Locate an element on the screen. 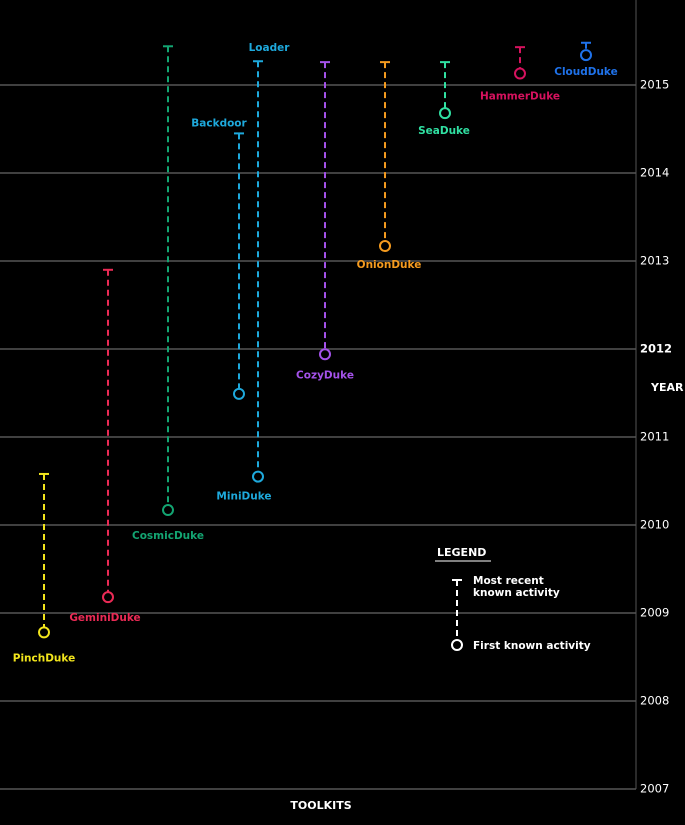 Image resolution: width=685 pixels, height=825 pixels. legend-first-known: First known activity is located at coordinates (532, 646).